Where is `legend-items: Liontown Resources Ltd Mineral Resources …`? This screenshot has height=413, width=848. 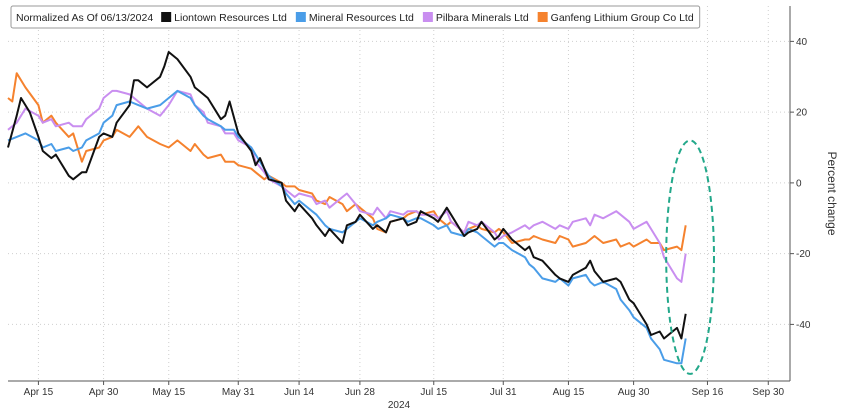
legend-items: Liontown Resources Ltd Mineral Resources … is located at coordinates (427, 18).